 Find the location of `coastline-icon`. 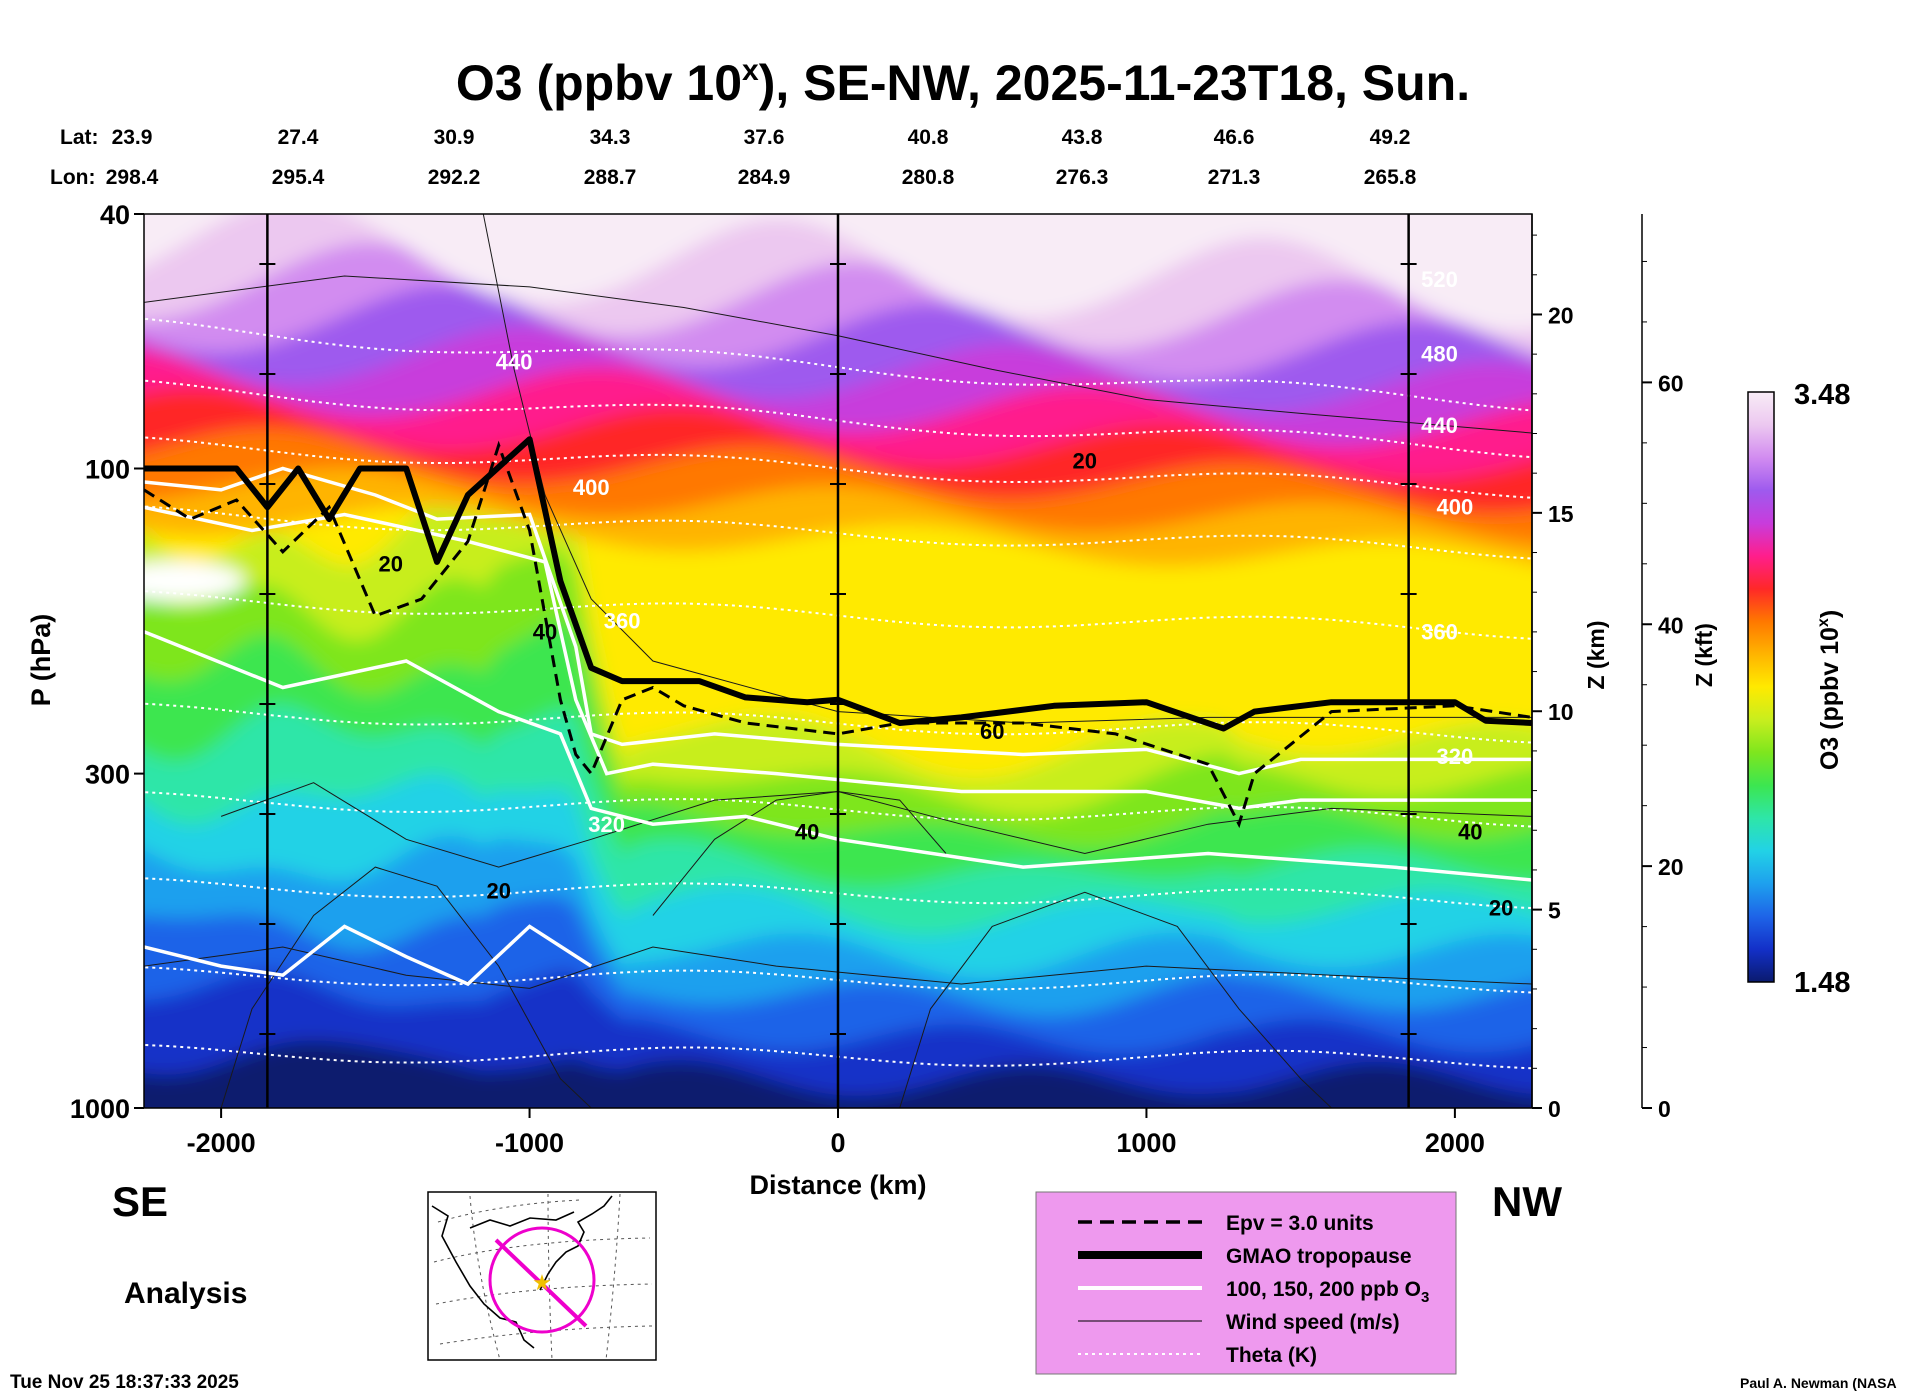

coastline-icon is located at coordinates (522, 1272).